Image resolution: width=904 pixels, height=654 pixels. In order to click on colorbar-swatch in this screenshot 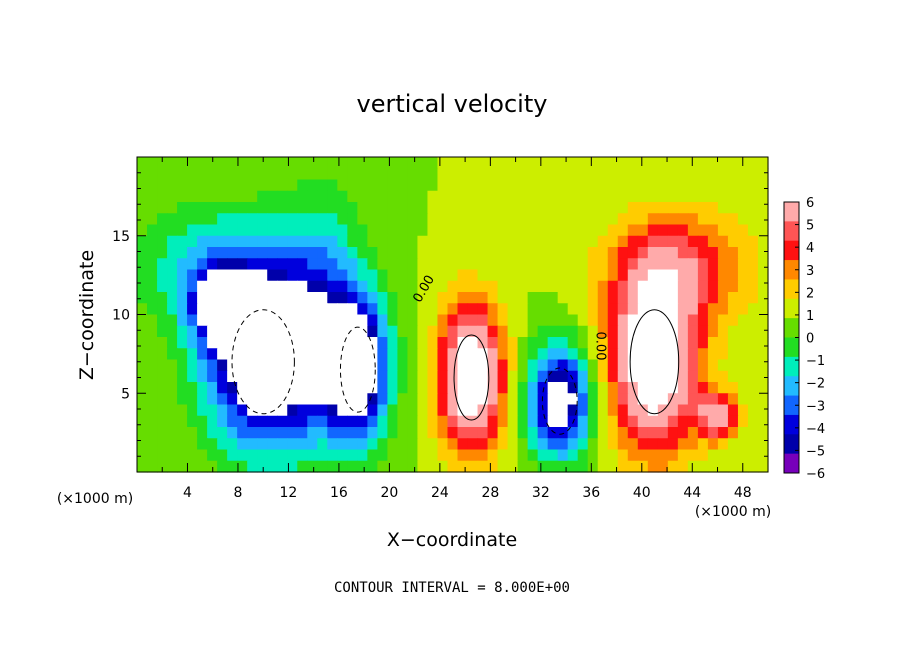, I will do `click(791, 270)`.